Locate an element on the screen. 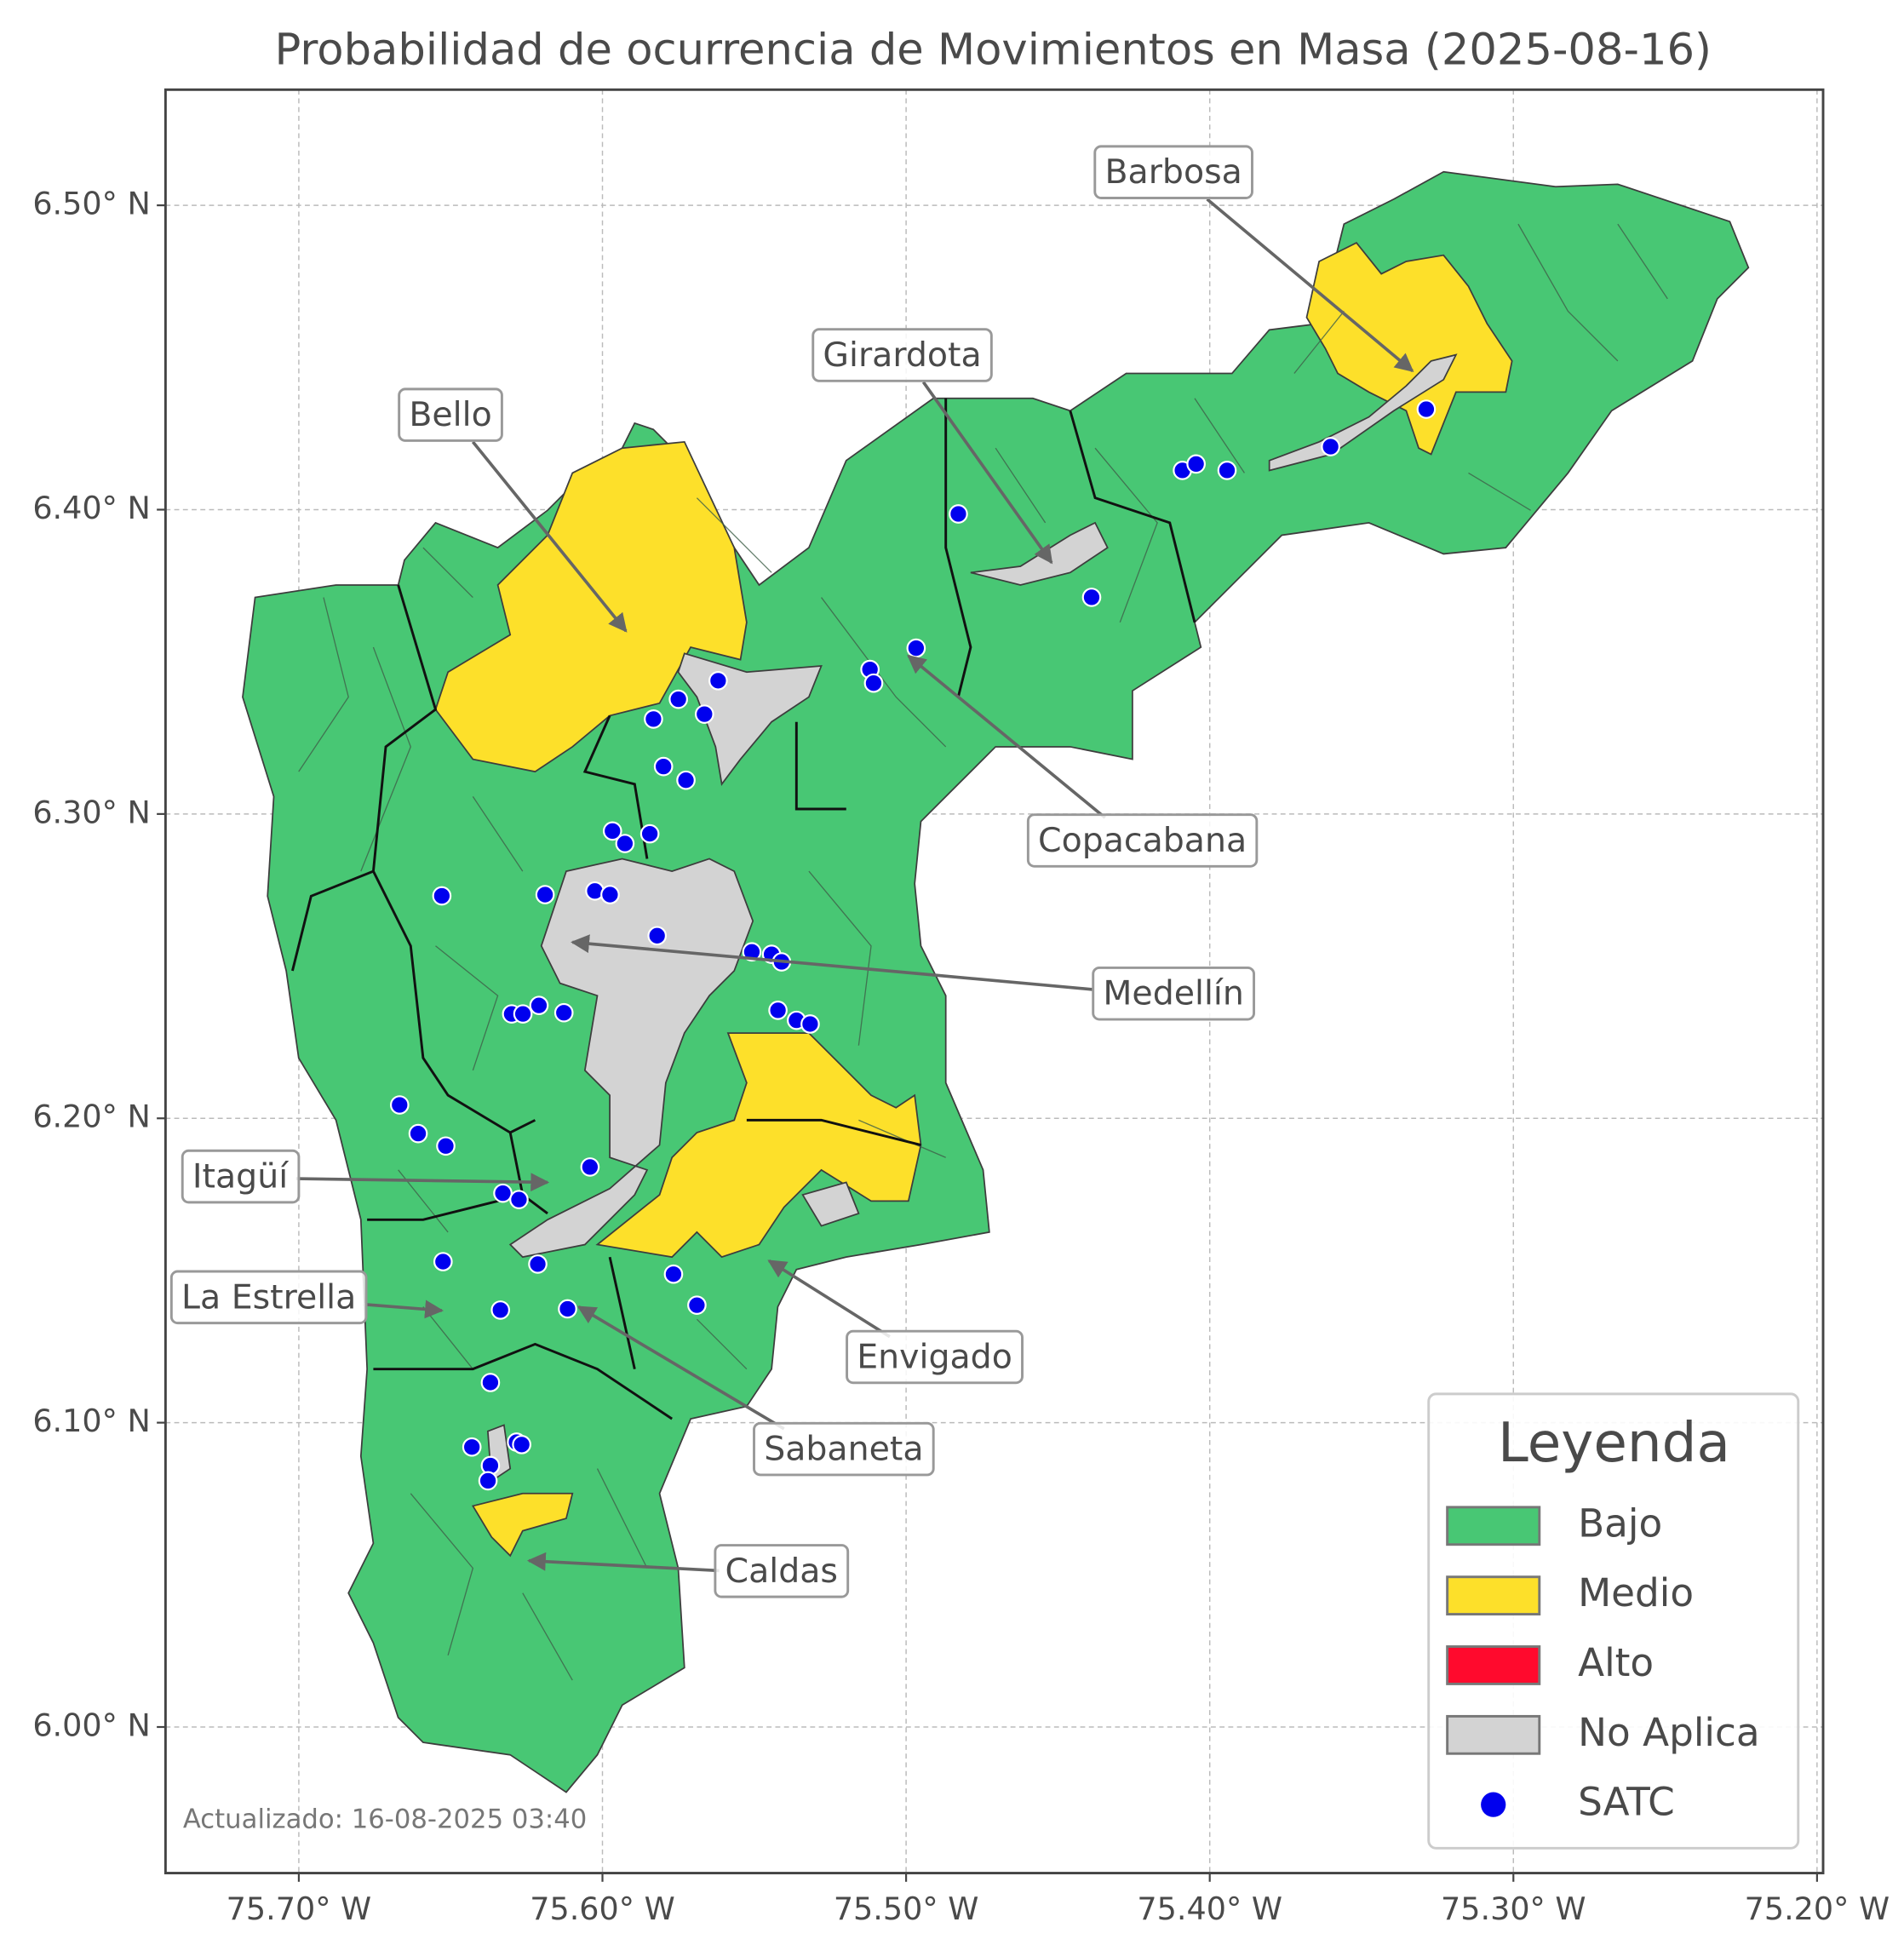 This screenshot has width=1904, height=1945. city-label: Girardota is located at coordinates (902, 355).